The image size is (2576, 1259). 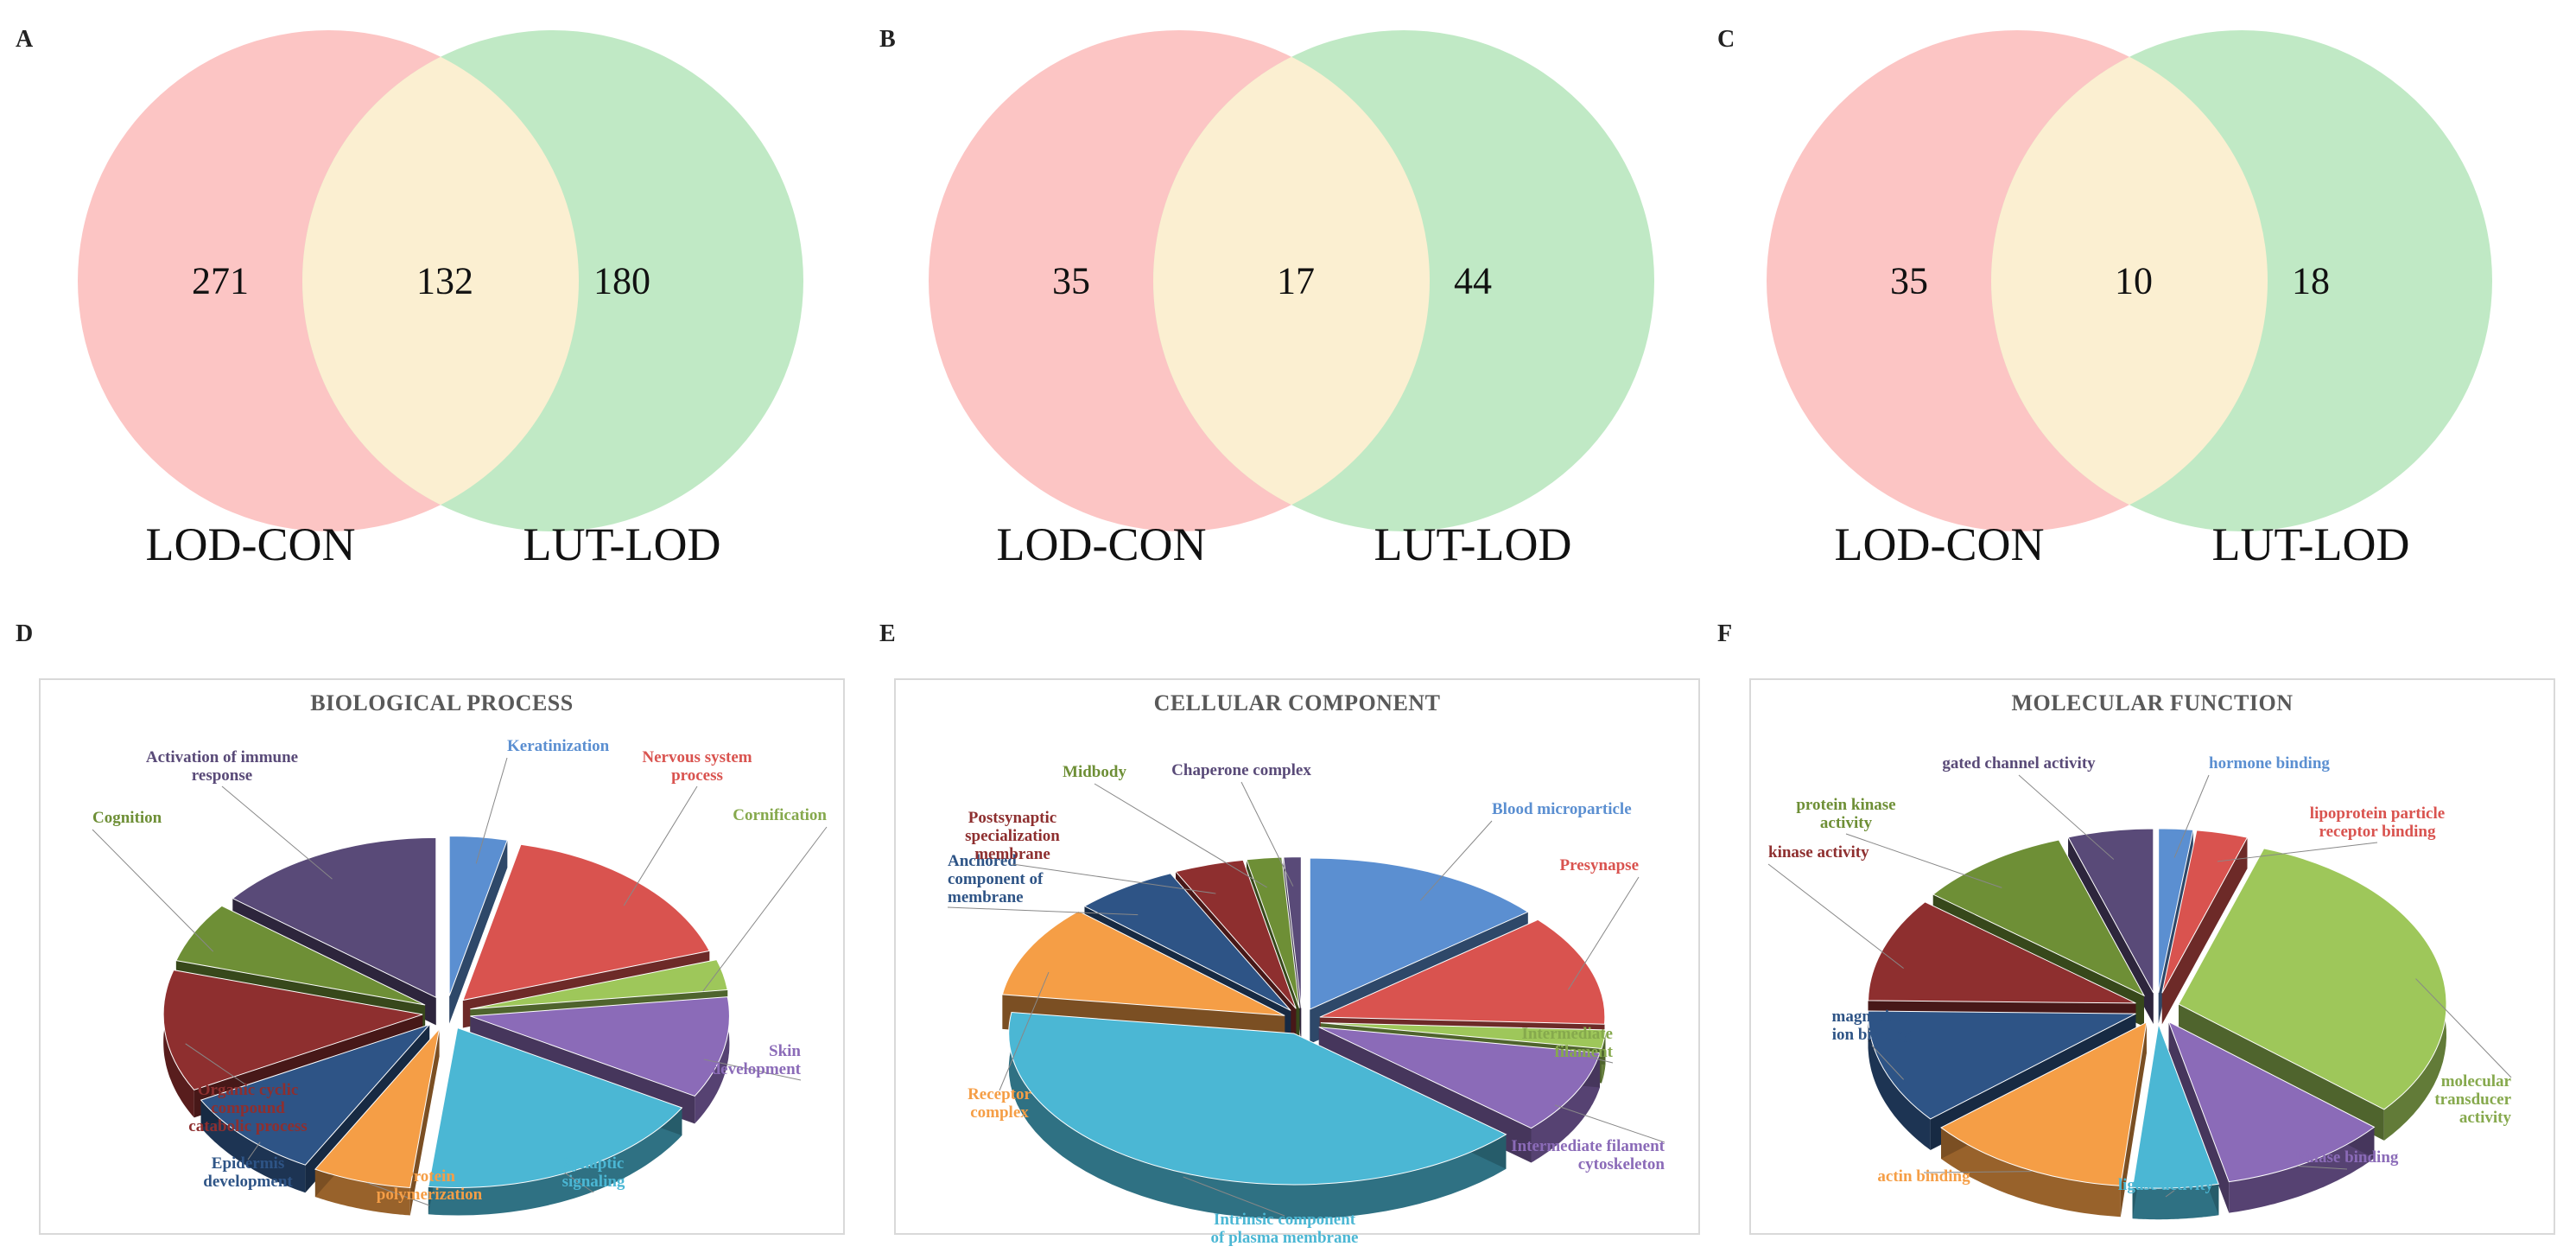 I want to click on pie-slice-label: Organic cyclic compound catabolic process, so click(x=247, y=1108).